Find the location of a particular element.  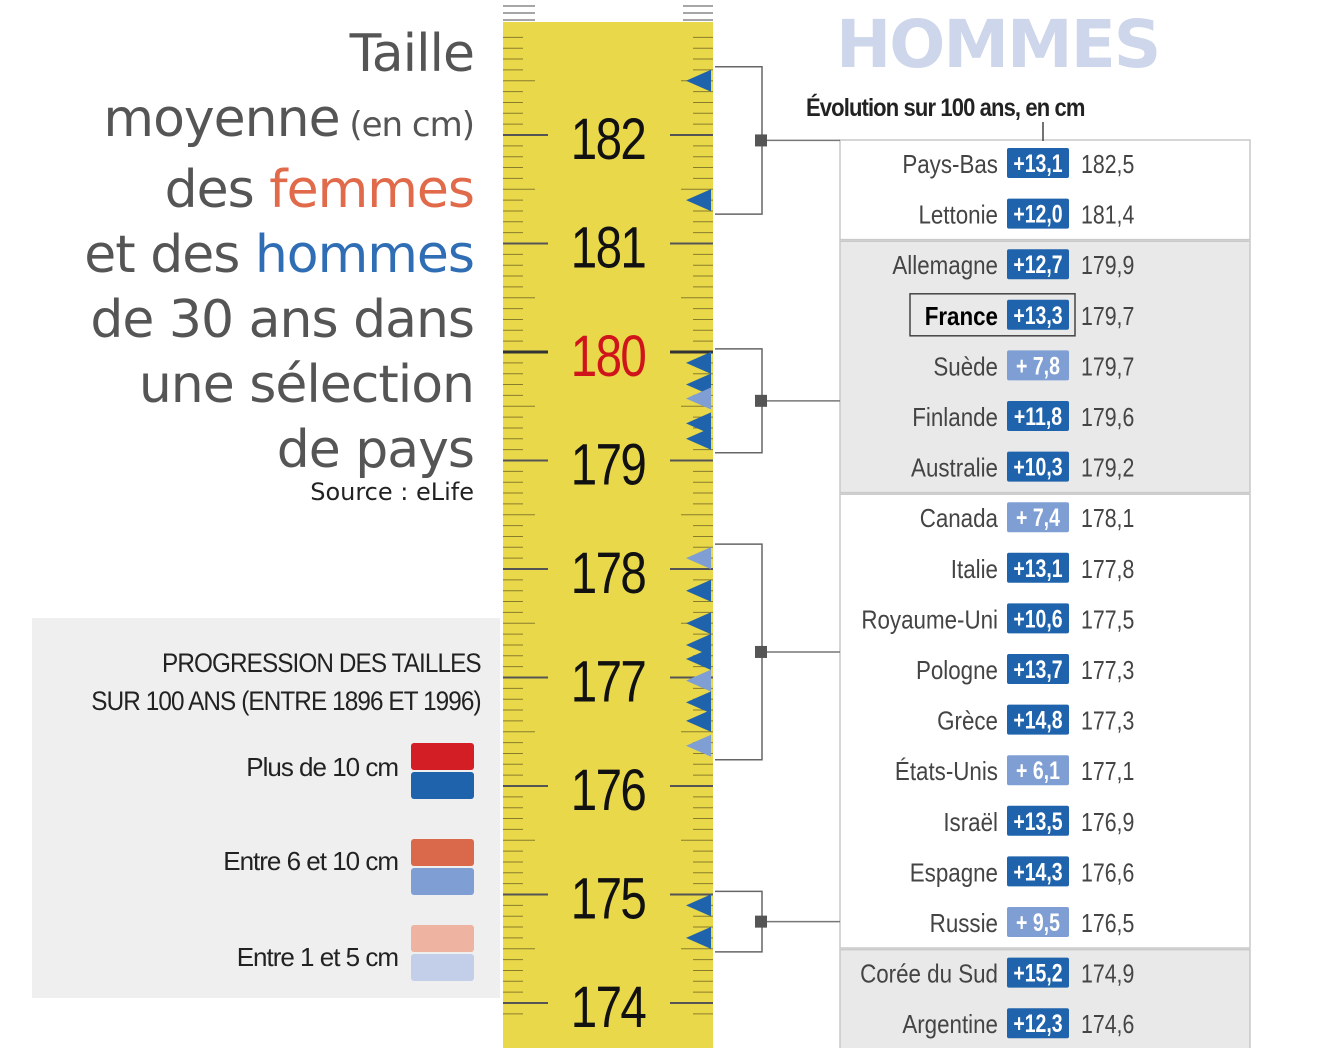

france-highlight-box is located at coordinates (992, 315).